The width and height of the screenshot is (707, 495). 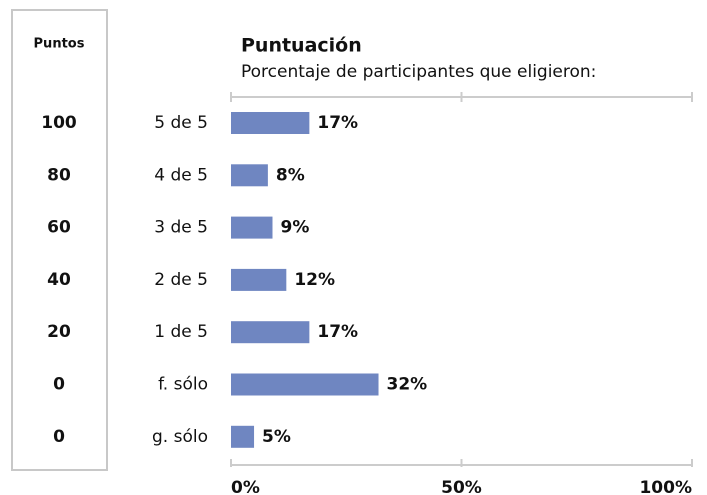 I want to click on value-label: 9%, so click(x=294, y=228).